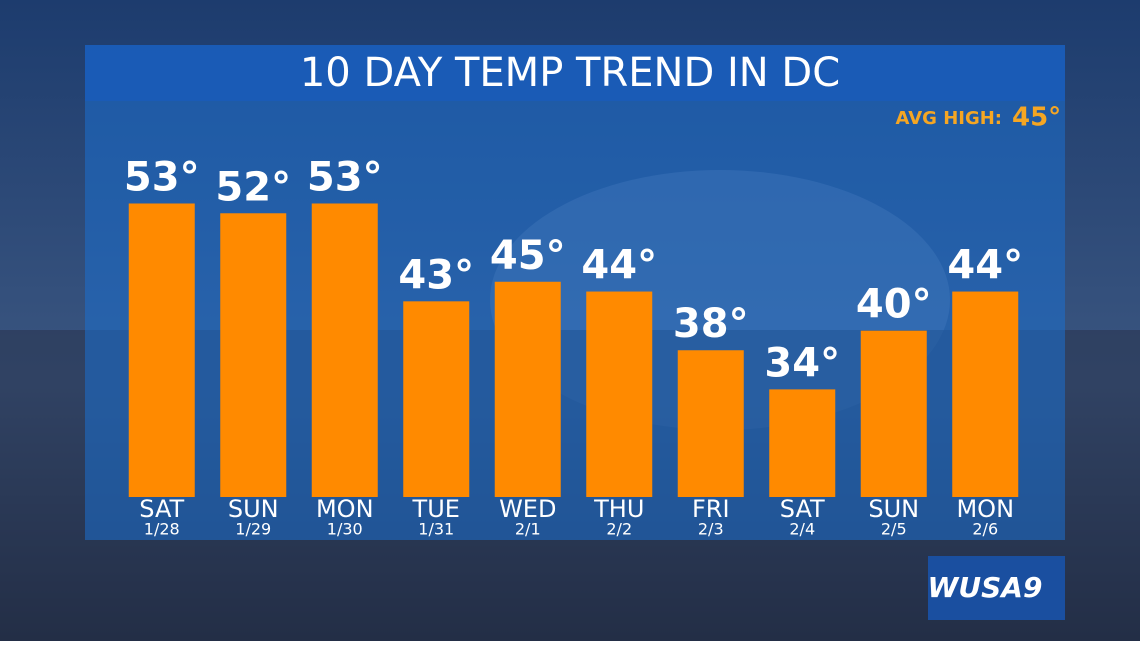  Describe the element at coordinates (894, 529) in the screenshot. I see `date-label: 2/5` at that location.